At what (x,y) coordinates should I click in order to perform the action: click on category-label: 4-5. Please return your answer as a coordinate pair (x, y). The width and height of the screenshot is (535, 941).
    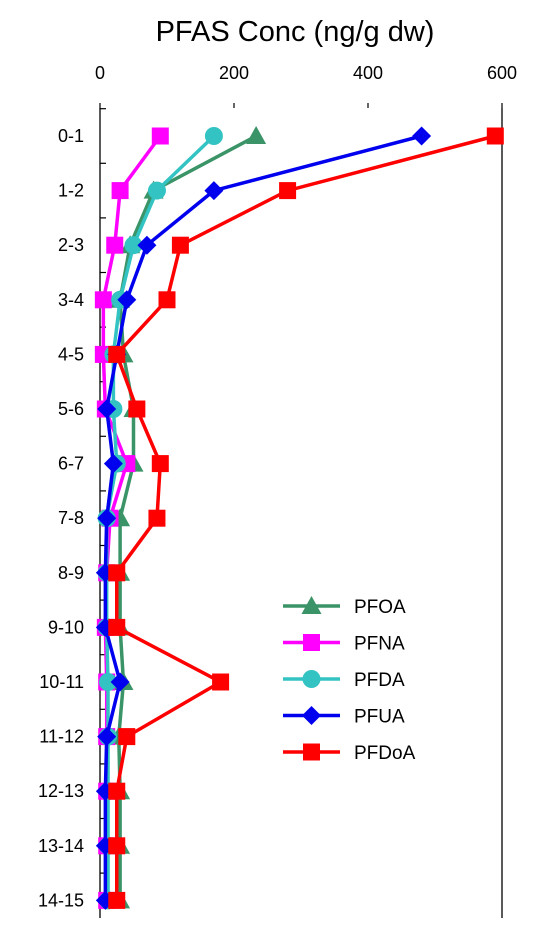
    Looking at the image, I should click on (71, 354).